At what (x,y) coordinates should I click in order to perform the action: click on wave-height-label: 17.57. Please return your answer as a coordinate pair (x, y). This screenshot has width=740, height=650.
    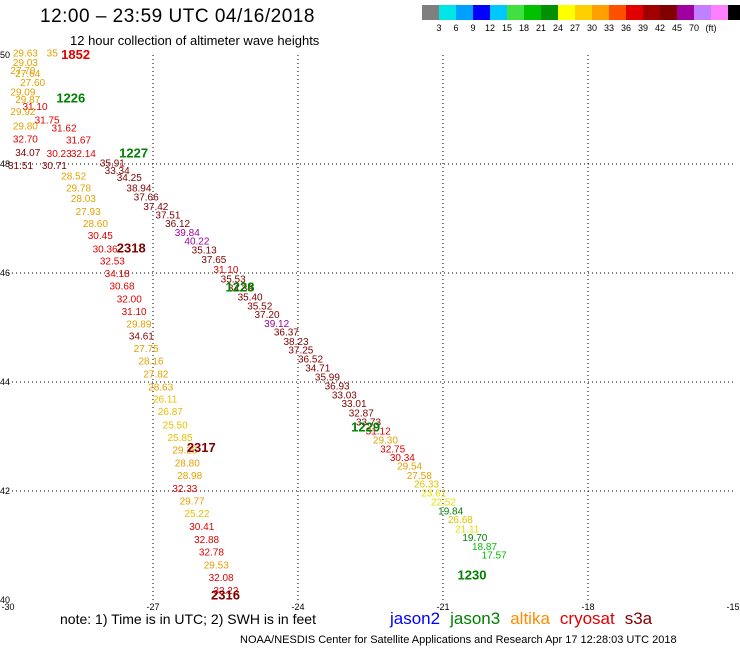
    Looking at the image, I should click on (494, 556).